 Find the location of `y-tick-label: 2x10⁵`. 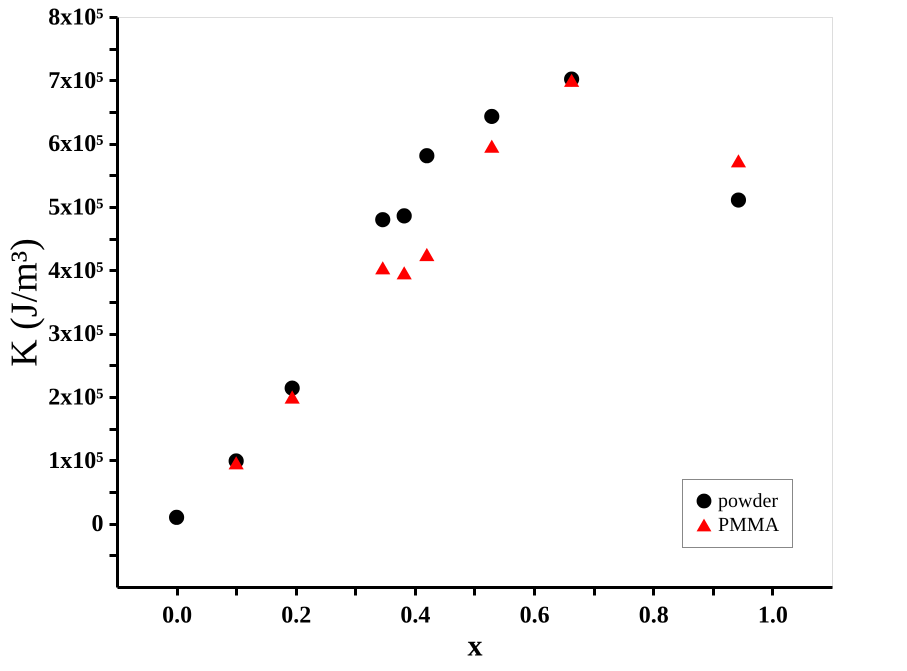

y-tick-label: 2x10⁵ is located at coordinates (76, 397).